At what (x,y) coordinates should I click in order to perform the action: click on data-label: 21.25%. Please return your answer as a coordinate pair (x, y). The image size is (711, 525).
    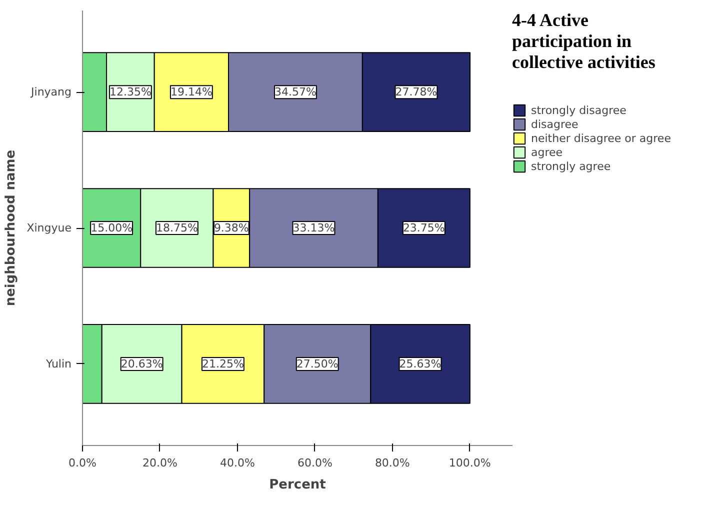
    Looking at the image, I should click on (223, 363).